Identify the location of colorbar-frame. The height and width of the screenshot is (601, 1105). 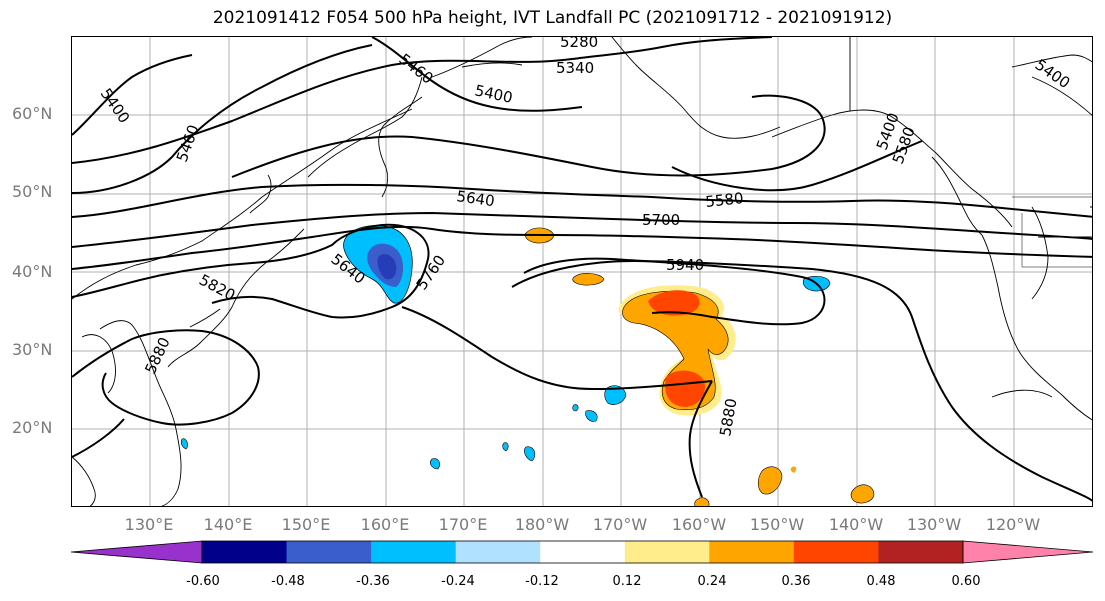
(582, 552).